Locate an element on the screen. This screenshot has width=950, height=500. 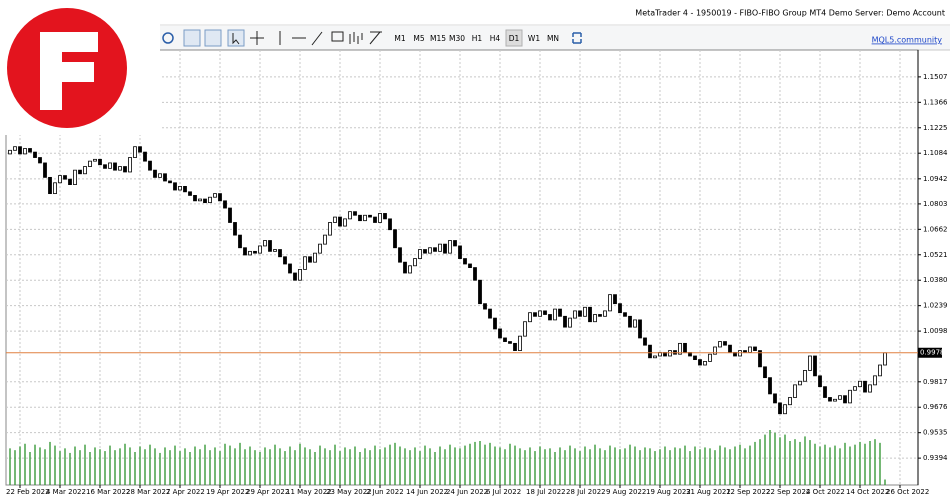
x-tick-label: 14 Jun 2022 is located at coordinates (427, 492).